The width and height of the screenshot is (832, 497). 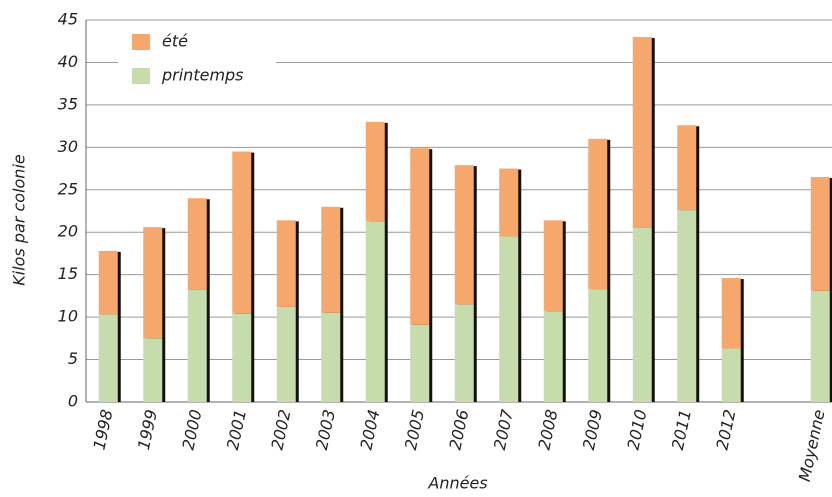 I want to click on y-tick-label: 5, so click(x=73, y=358).